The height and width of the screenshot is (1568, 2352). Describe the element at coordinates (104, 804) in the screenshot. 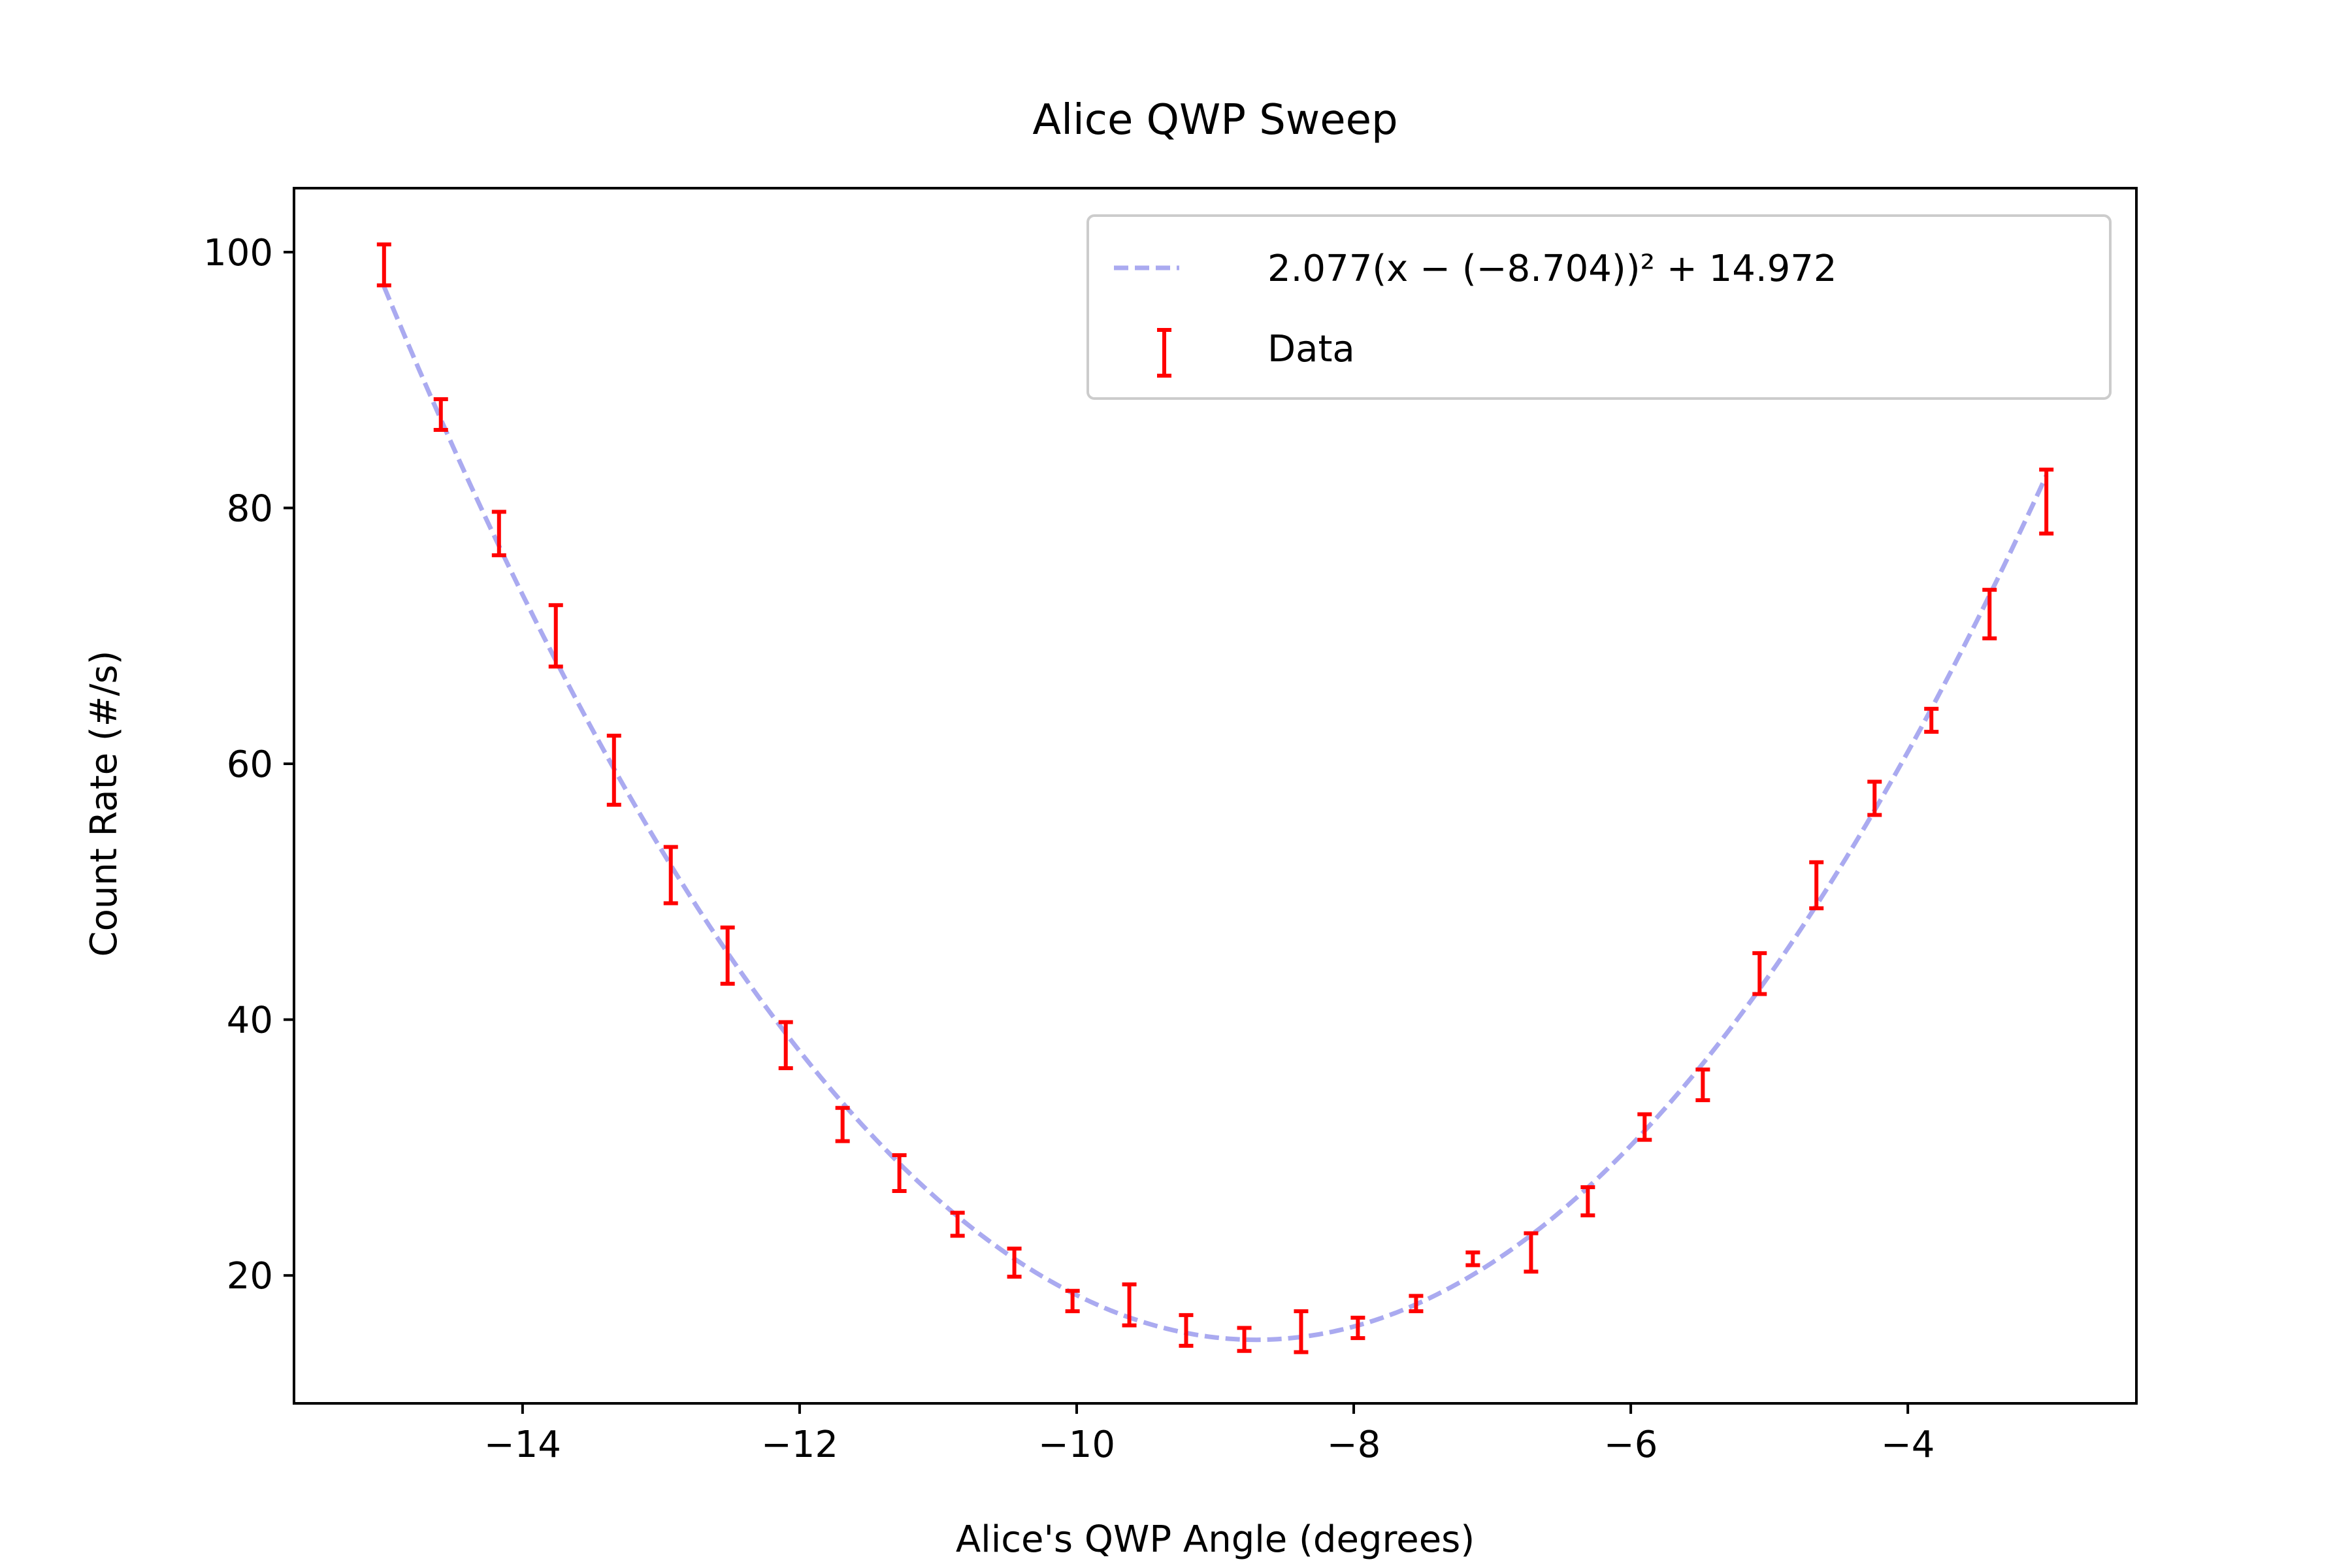

I see `y-axis-label: Count Rate (#/s)` at that location.